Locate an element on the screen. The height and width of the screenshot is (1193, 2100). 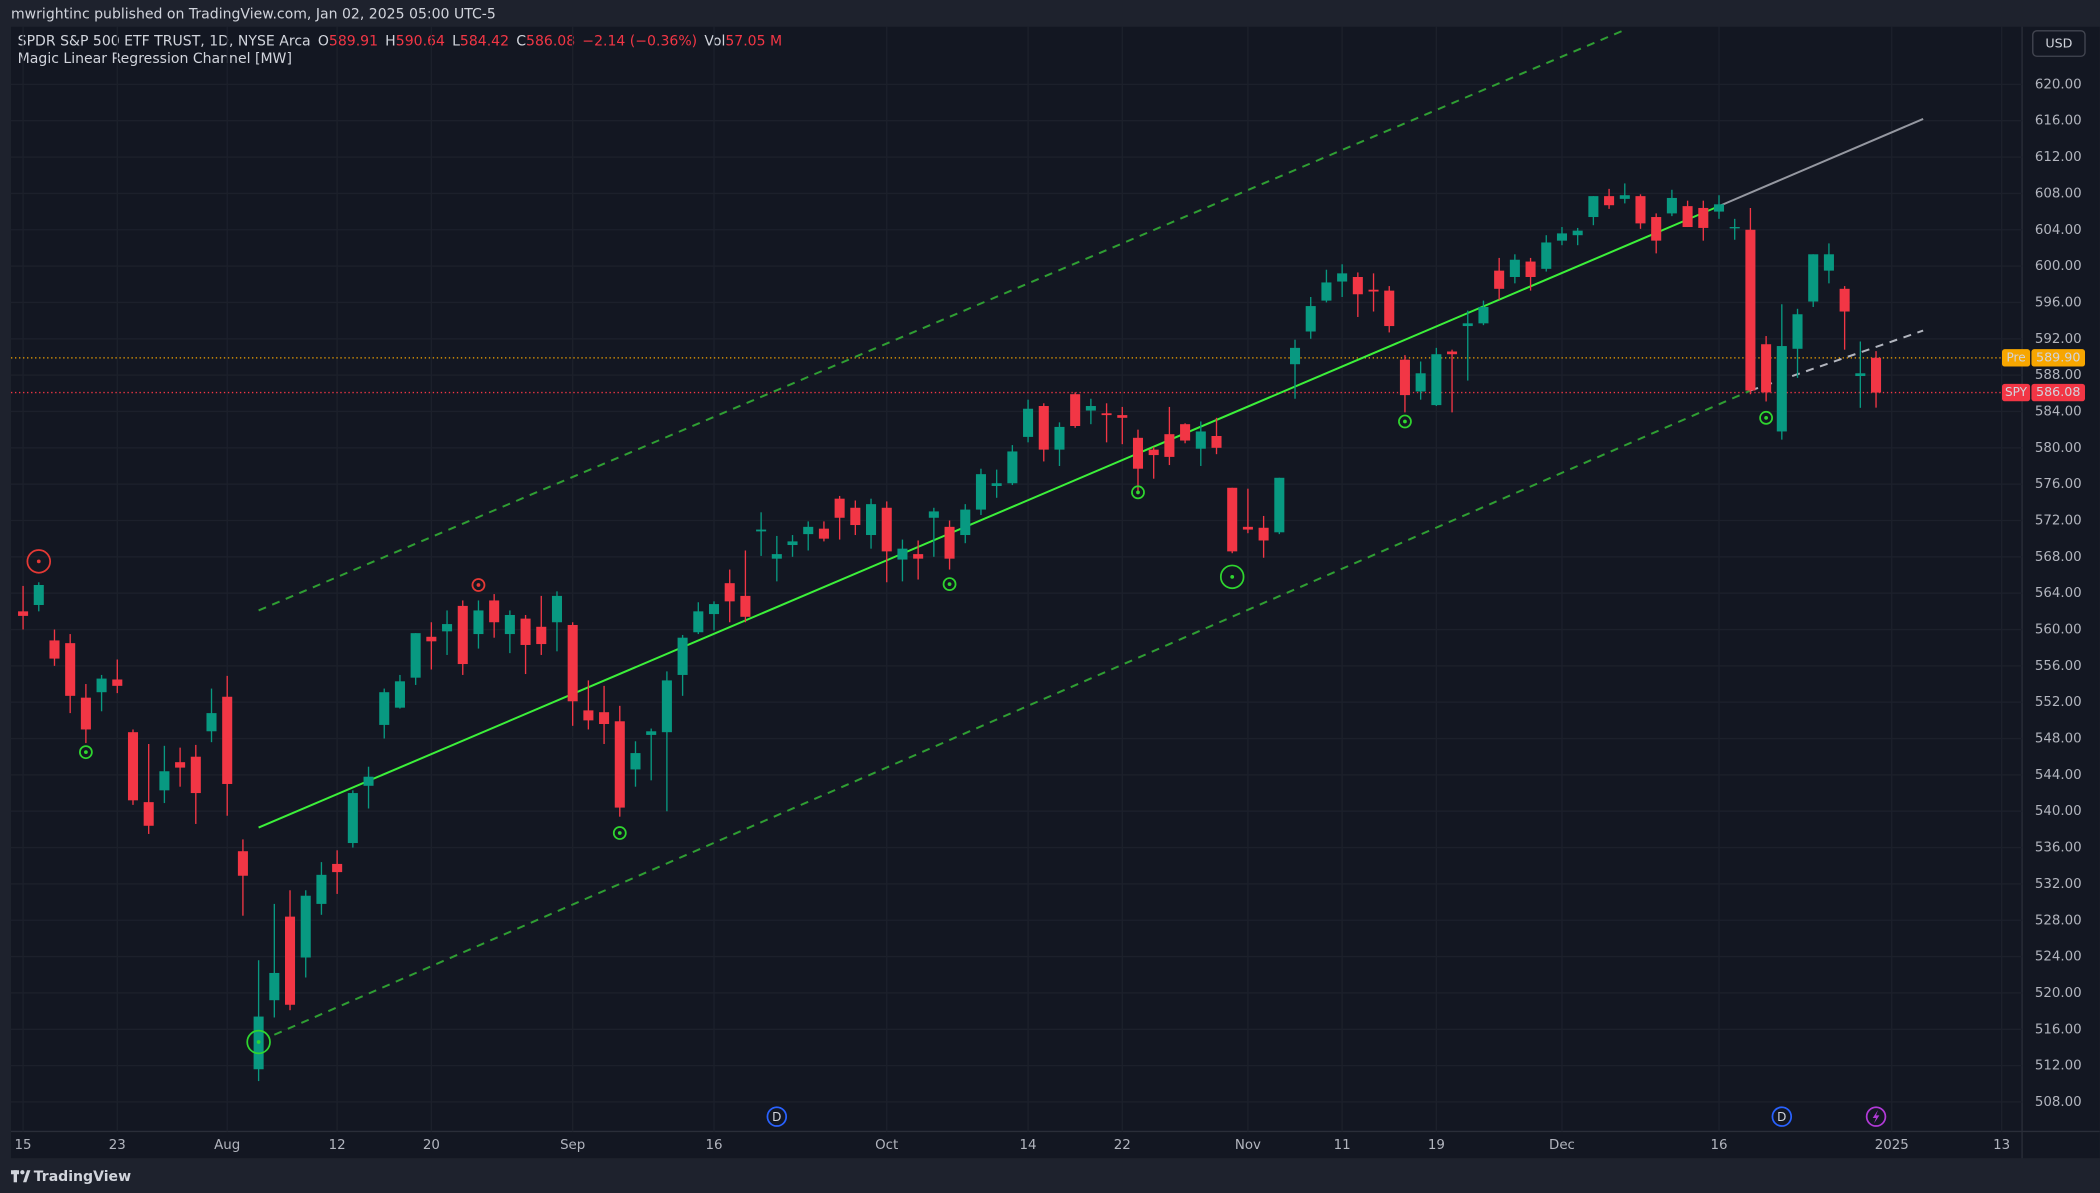
x-tick-label: 16 is located at coordinates (713, 1145).